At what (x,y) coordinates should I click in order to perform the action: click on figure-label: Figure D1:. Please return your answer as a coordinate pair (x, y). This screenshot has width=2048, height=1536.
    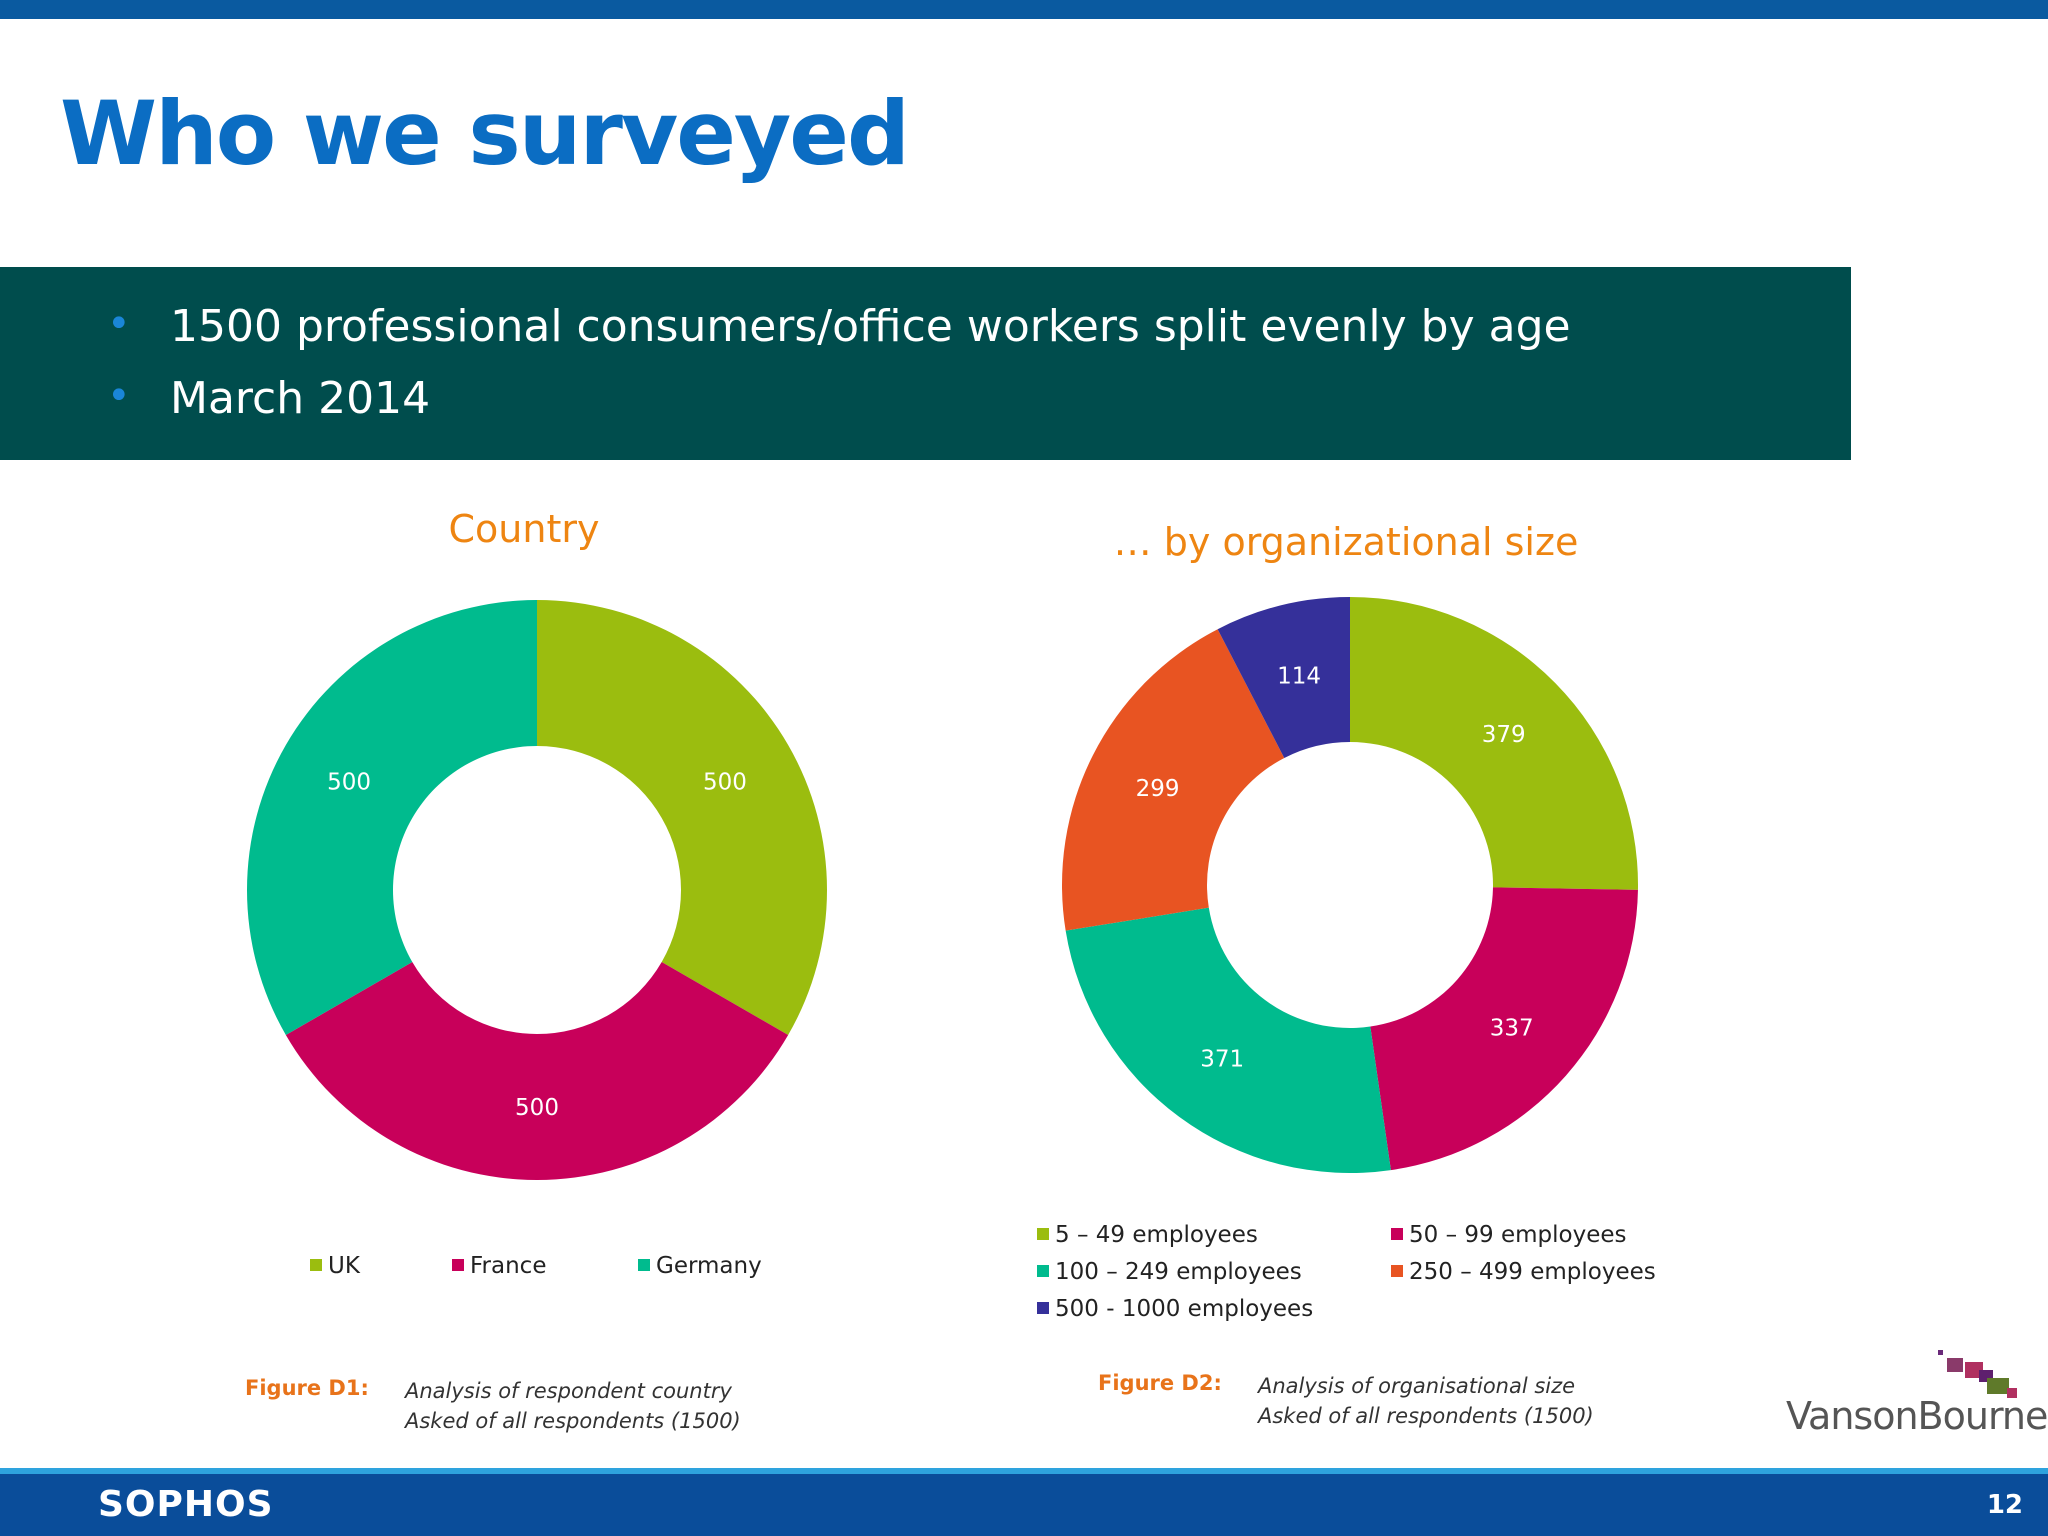
    Looking at the image, I should click on (307, 1388).